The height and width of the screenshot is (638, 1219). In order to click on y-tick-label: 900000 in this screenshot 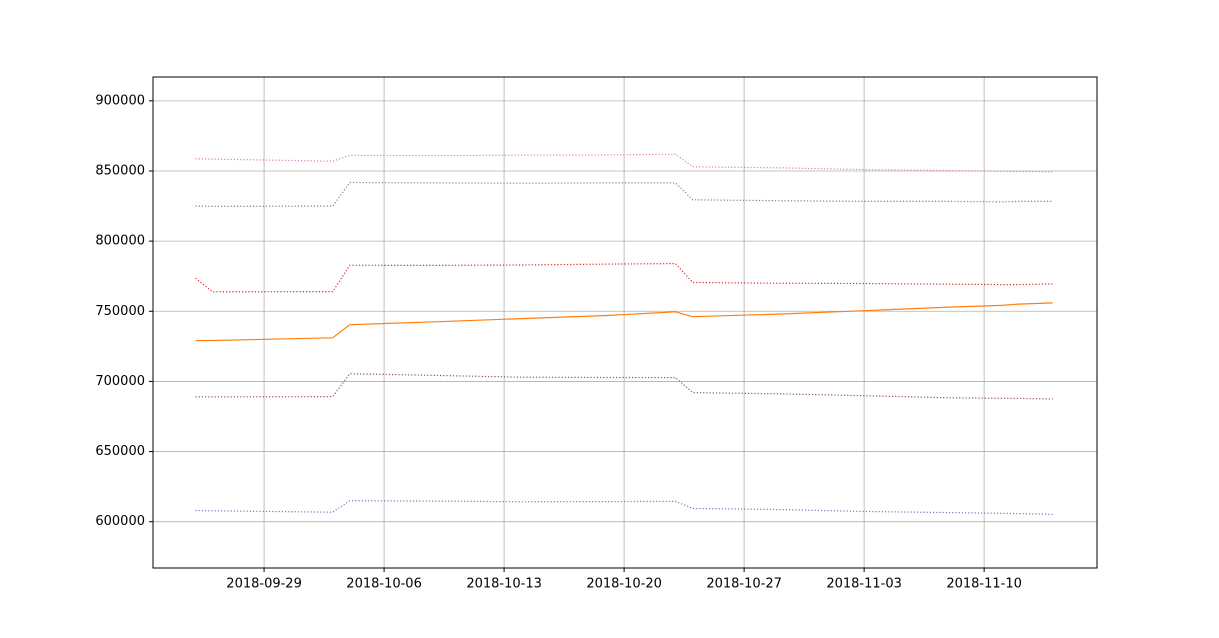, I will do `click(120, 100)`.